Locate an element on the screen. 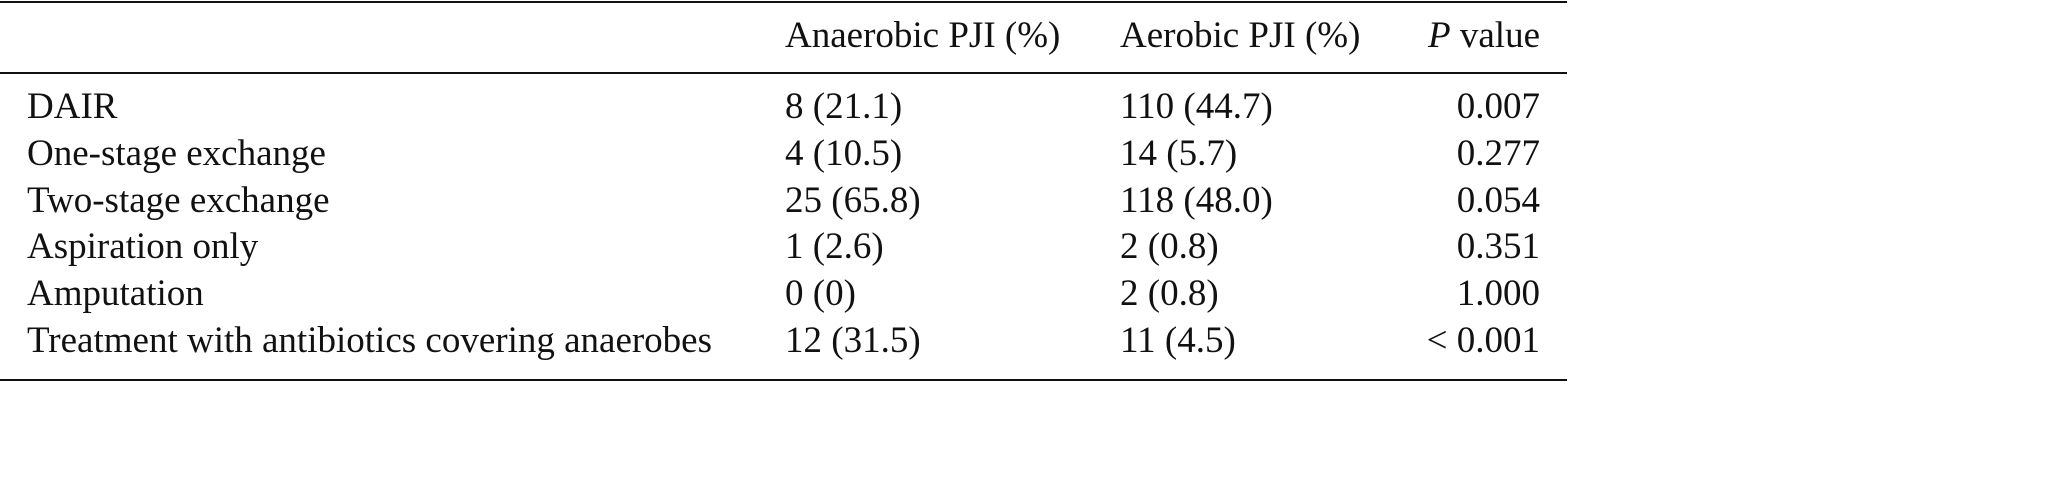 The width and height of the screenshot is (2067, 502). p-symbol: P is located at coordinates (1439, 35).